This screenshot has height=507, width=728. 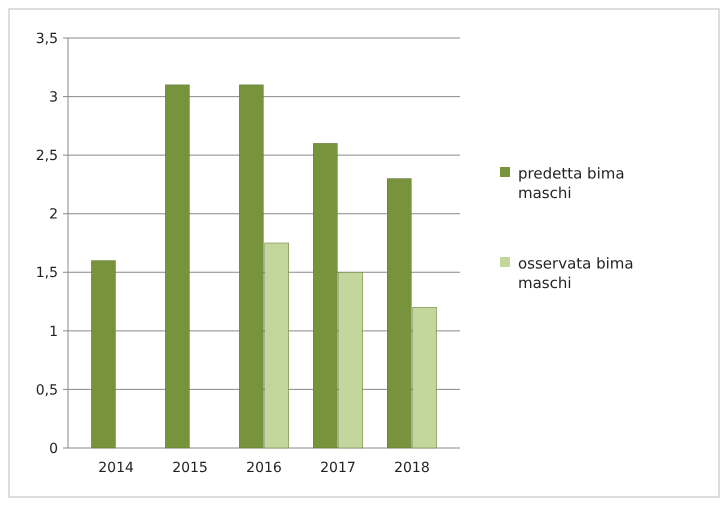 I want to click on legend-label: osservata bima maschi, so click(x=576, y=273).